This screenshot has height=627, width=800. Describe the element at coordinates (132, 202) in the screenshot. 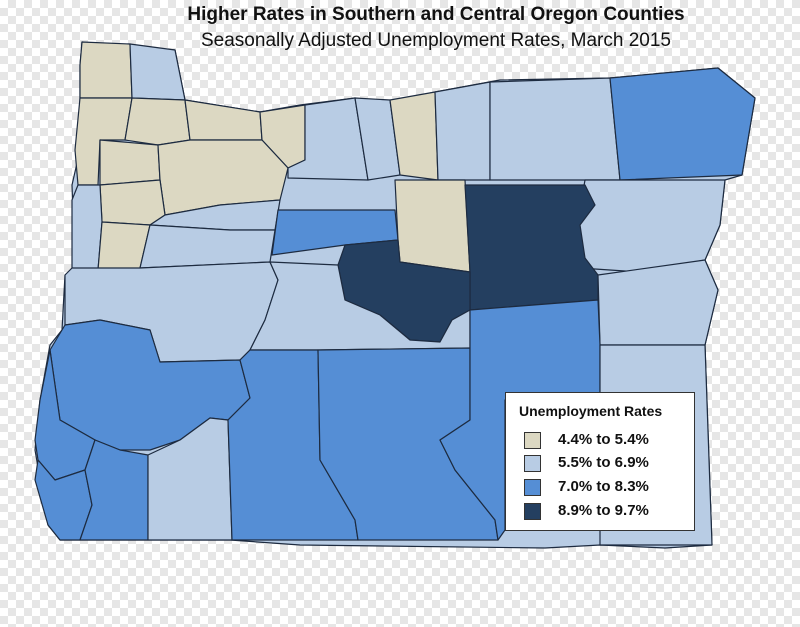

I see `county-polk` at that location.